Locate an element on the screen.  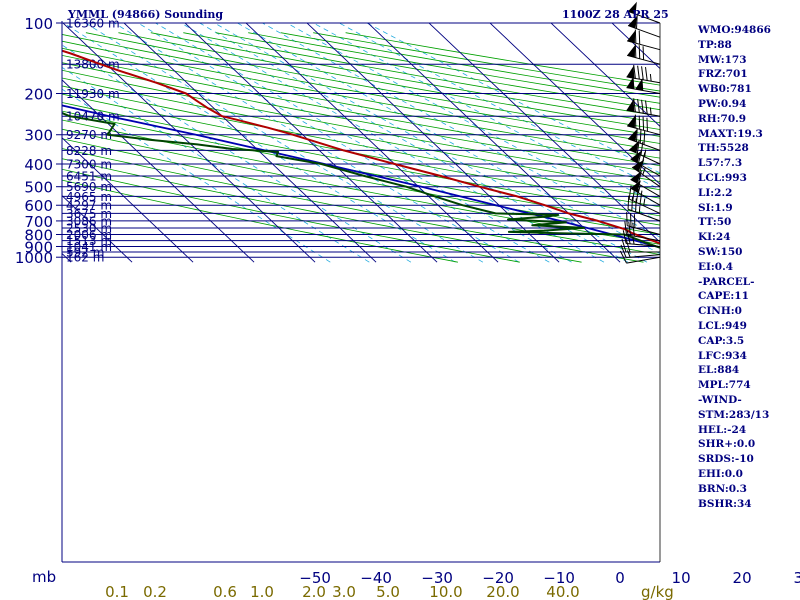
mixing-ratio-label: 40.0 is located at coordinates (562, 591).